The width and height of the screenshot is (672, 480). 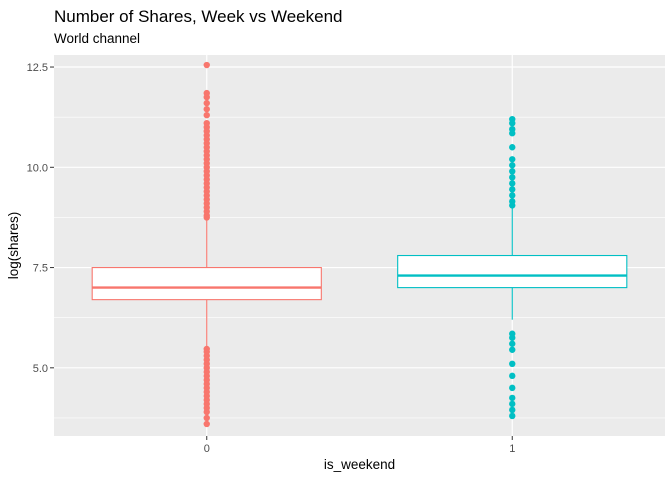 What do you see at coordinates (40, 269) in the screenshot?
I see `y-tick-label: 7.5` at bounding box center [40, 269].